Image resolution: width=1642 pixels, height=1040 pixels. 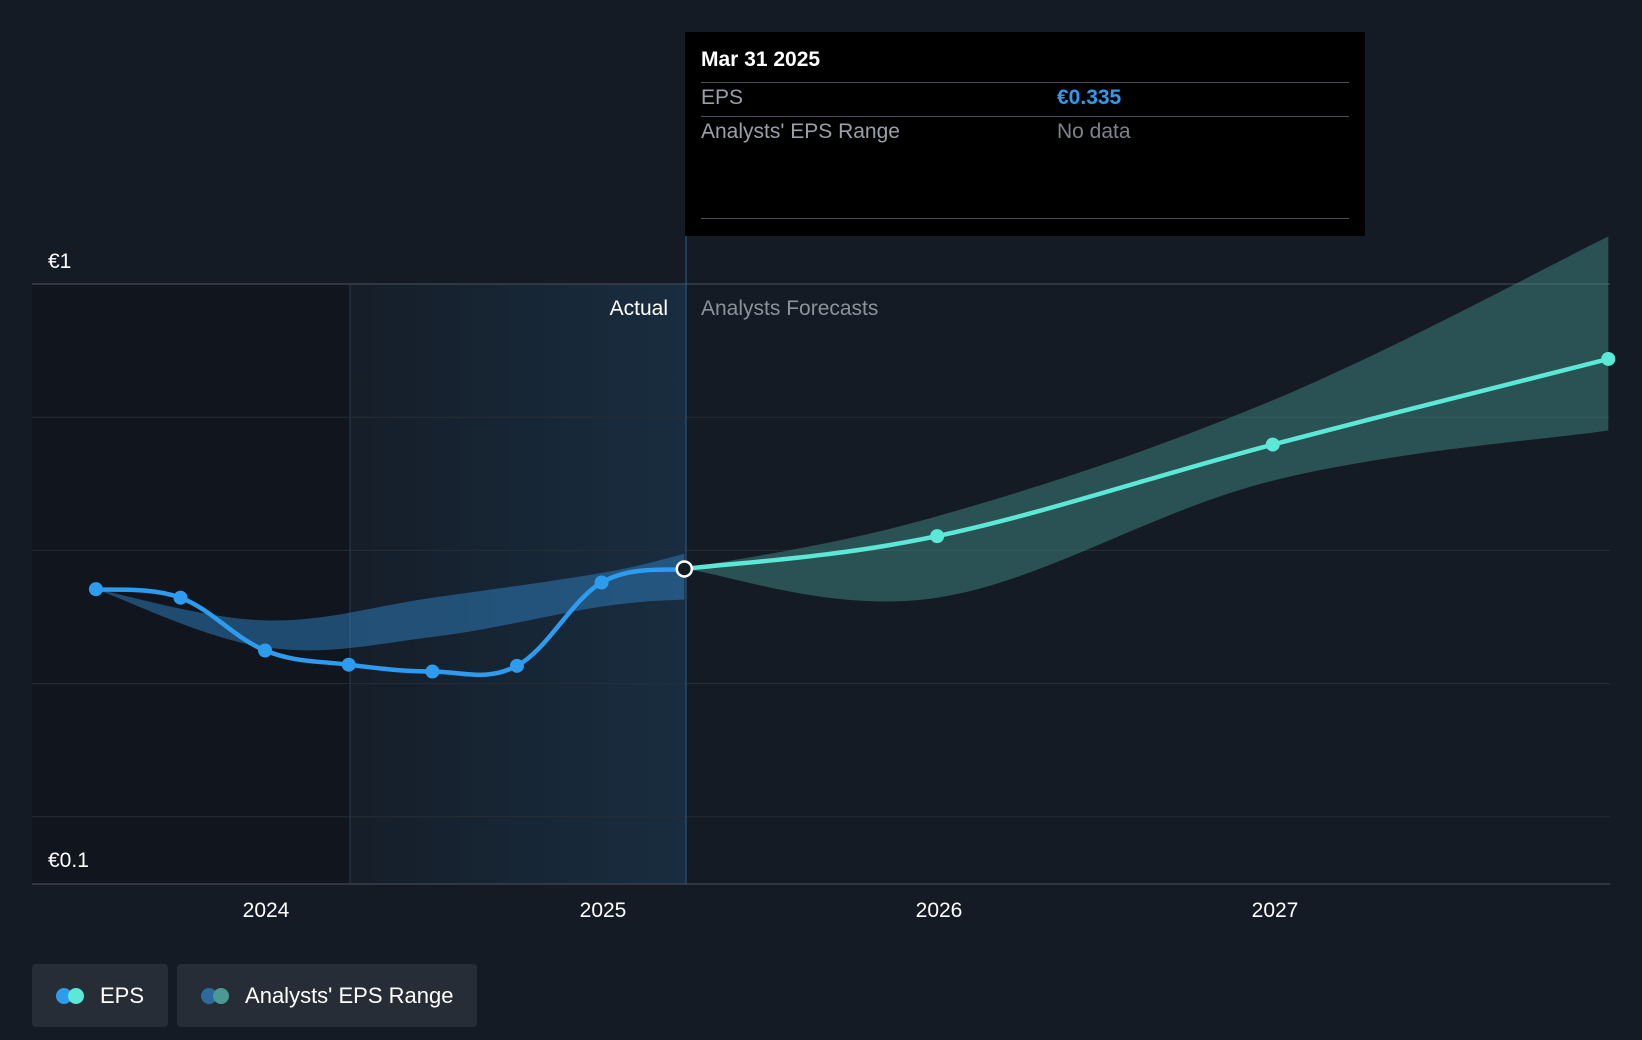 What do you see at coordinates (122, 995) in the screenshot?
I see `legend-label-eps: EPS` at bounding box center [122, 995].